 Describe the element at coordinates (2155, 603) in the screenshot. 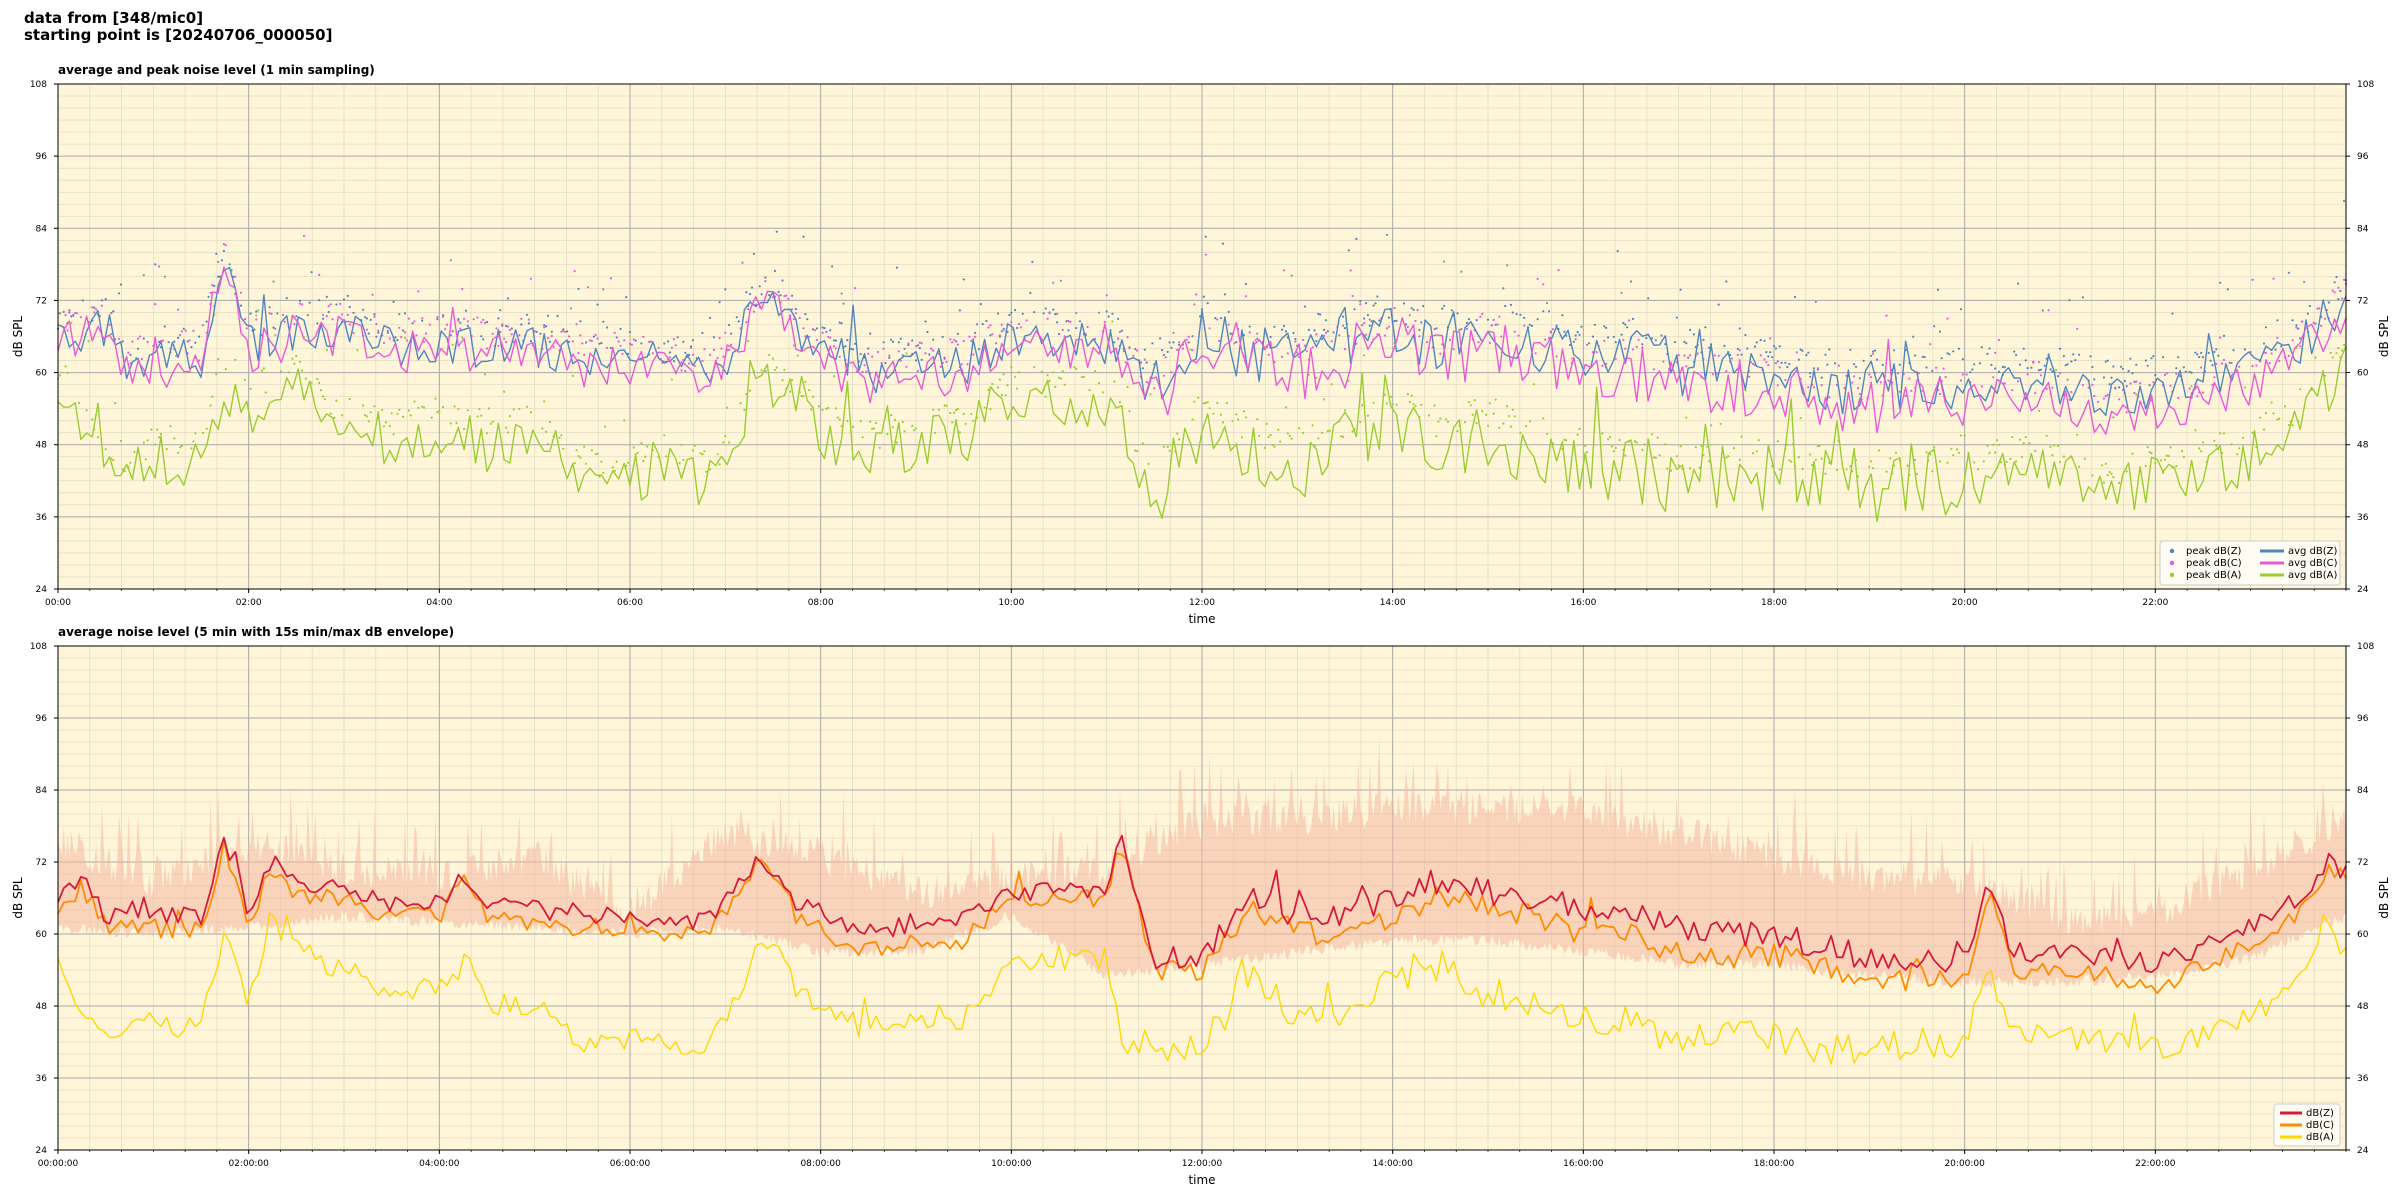

I see `x-tick-label: 22:00` at that location.